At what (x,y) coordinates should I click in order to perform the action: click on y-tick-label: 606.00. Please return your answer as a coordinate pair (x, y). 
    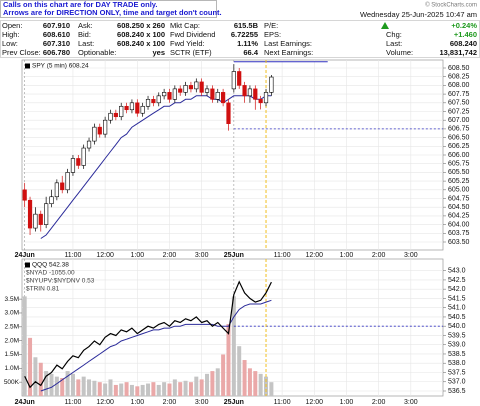
    Looking at the image, I should click on (459, 155).